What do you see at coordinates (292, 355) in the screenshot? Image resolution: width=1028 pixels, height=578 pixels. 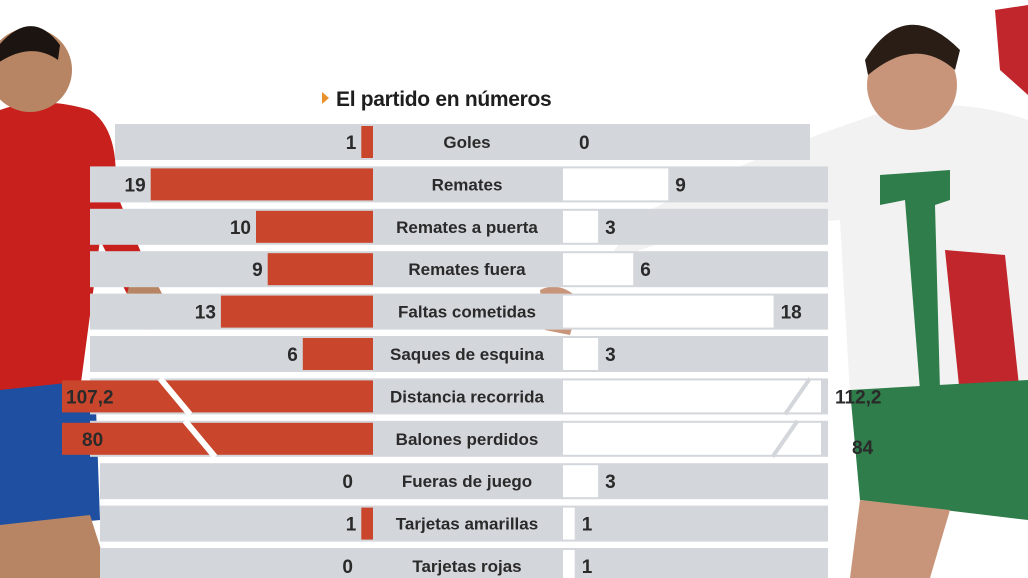 I see `left-value: 6` at bounding box center [292, 355].